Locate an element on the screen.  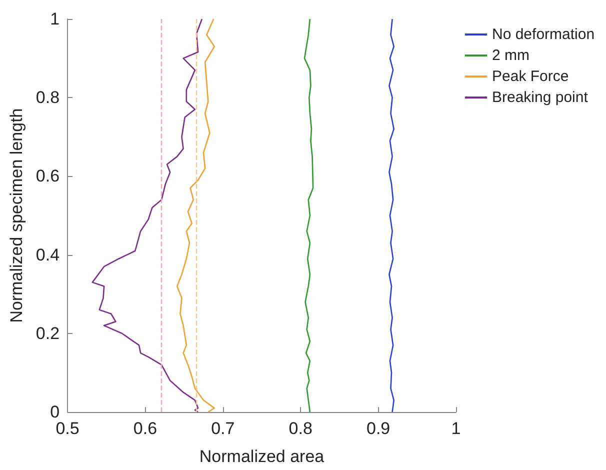
x-axis-title: Normalized area is located at coordinates (262, 456).